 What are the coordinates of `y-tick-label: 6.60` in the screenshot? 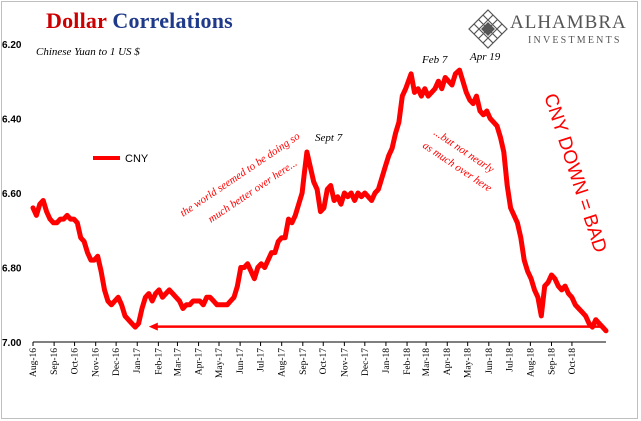 It's located at (12, 194).